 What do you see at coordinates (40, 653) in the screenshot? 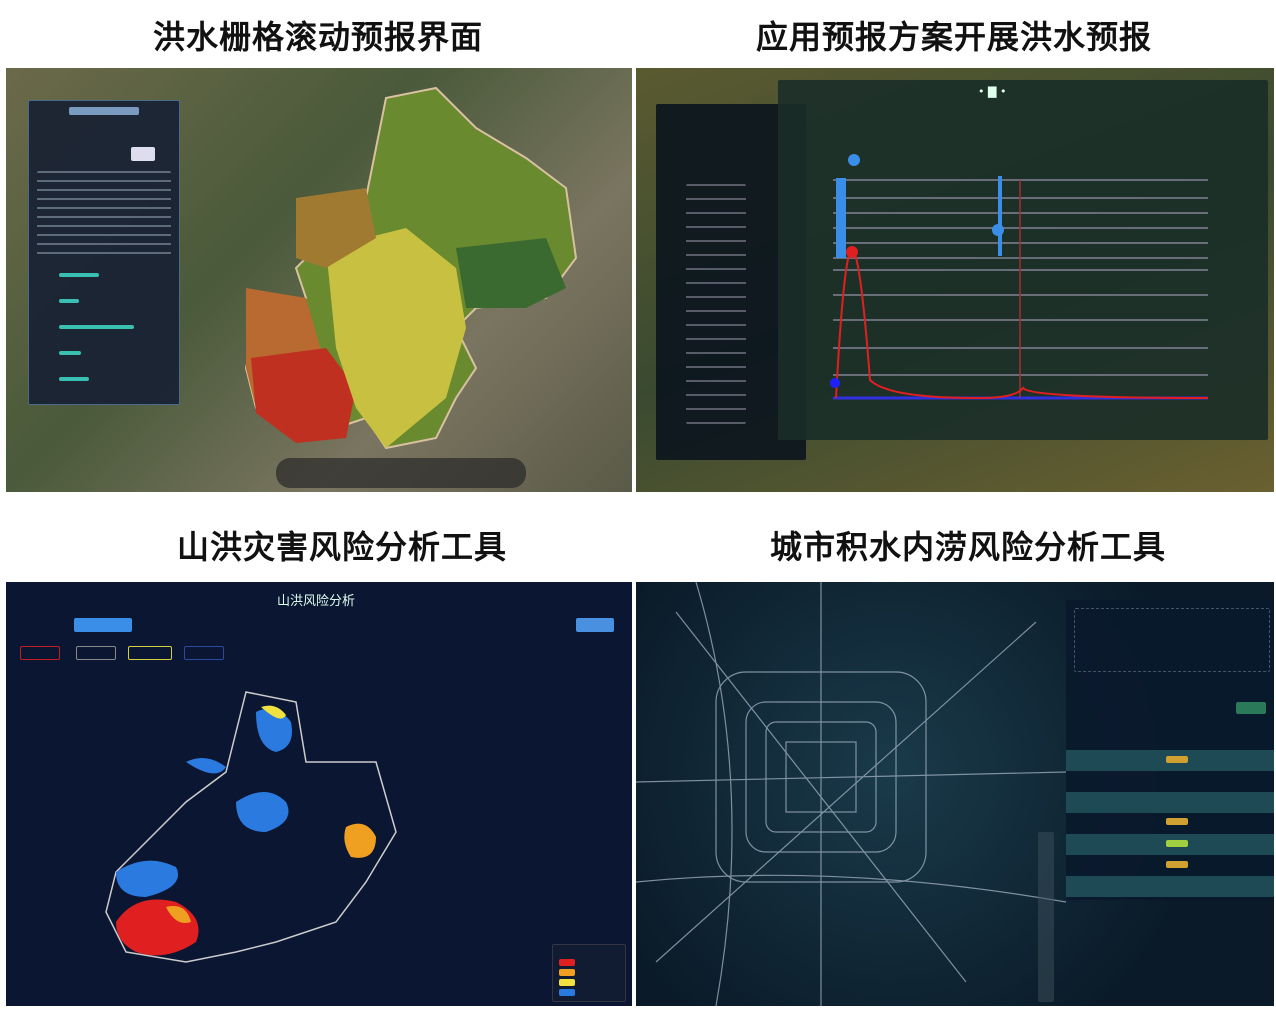
I see `filter-high-risk` at bounding box center [40, 653].